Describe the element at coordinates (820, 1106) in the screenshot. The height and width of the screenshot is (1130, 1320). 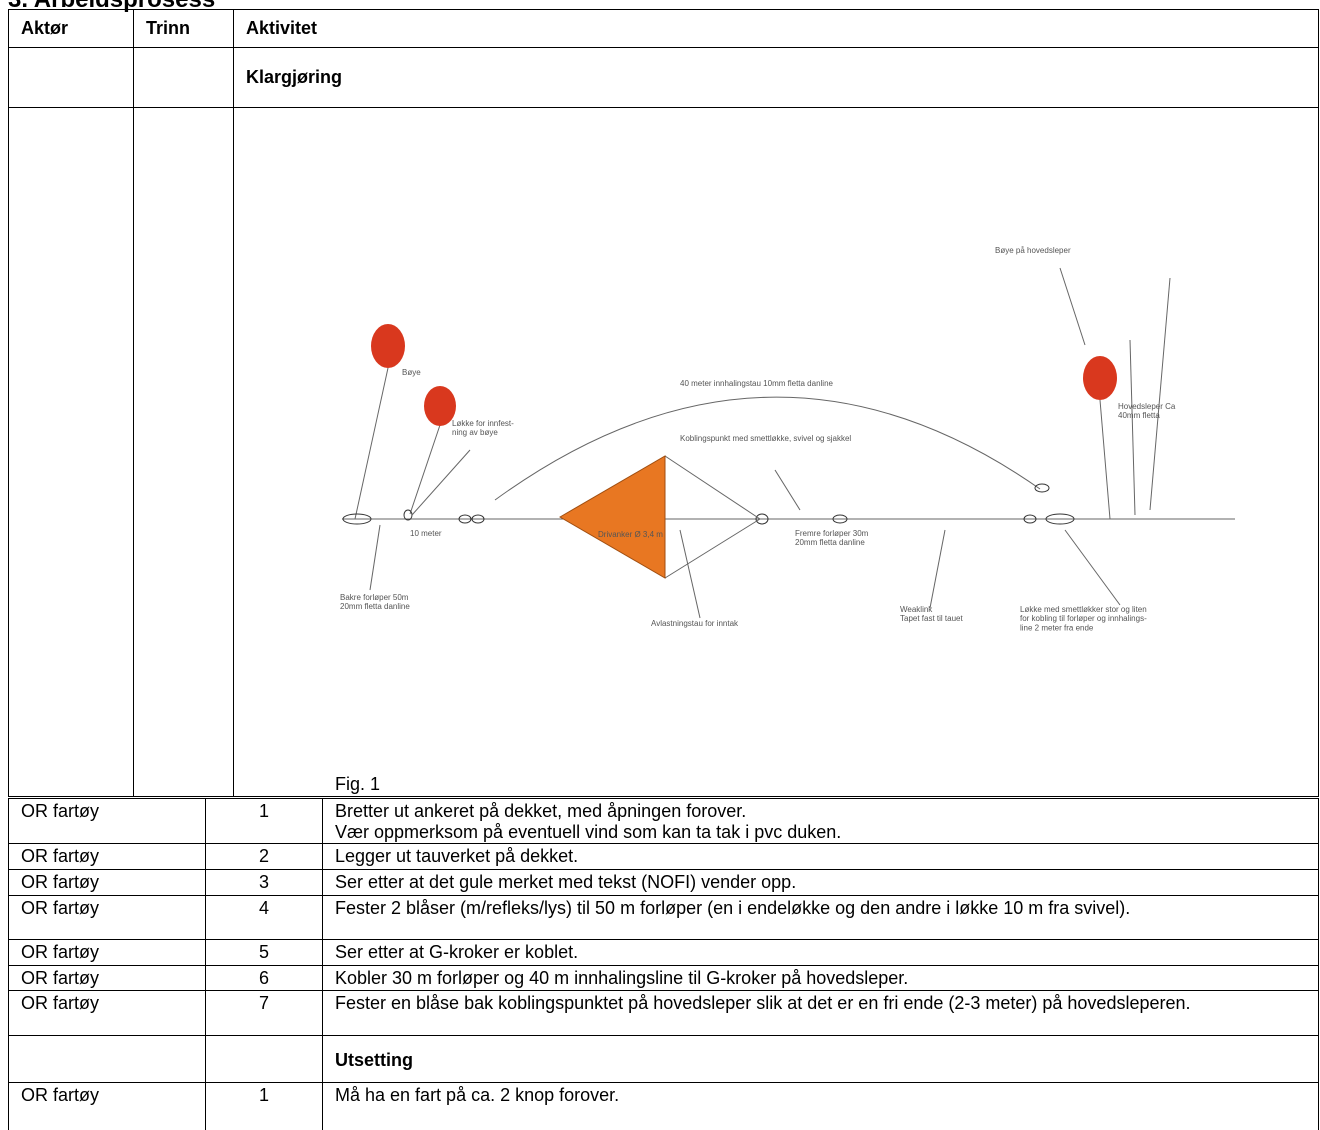
I see `cell: Må ha en fart på ca. 2 knop forover.` at that location.